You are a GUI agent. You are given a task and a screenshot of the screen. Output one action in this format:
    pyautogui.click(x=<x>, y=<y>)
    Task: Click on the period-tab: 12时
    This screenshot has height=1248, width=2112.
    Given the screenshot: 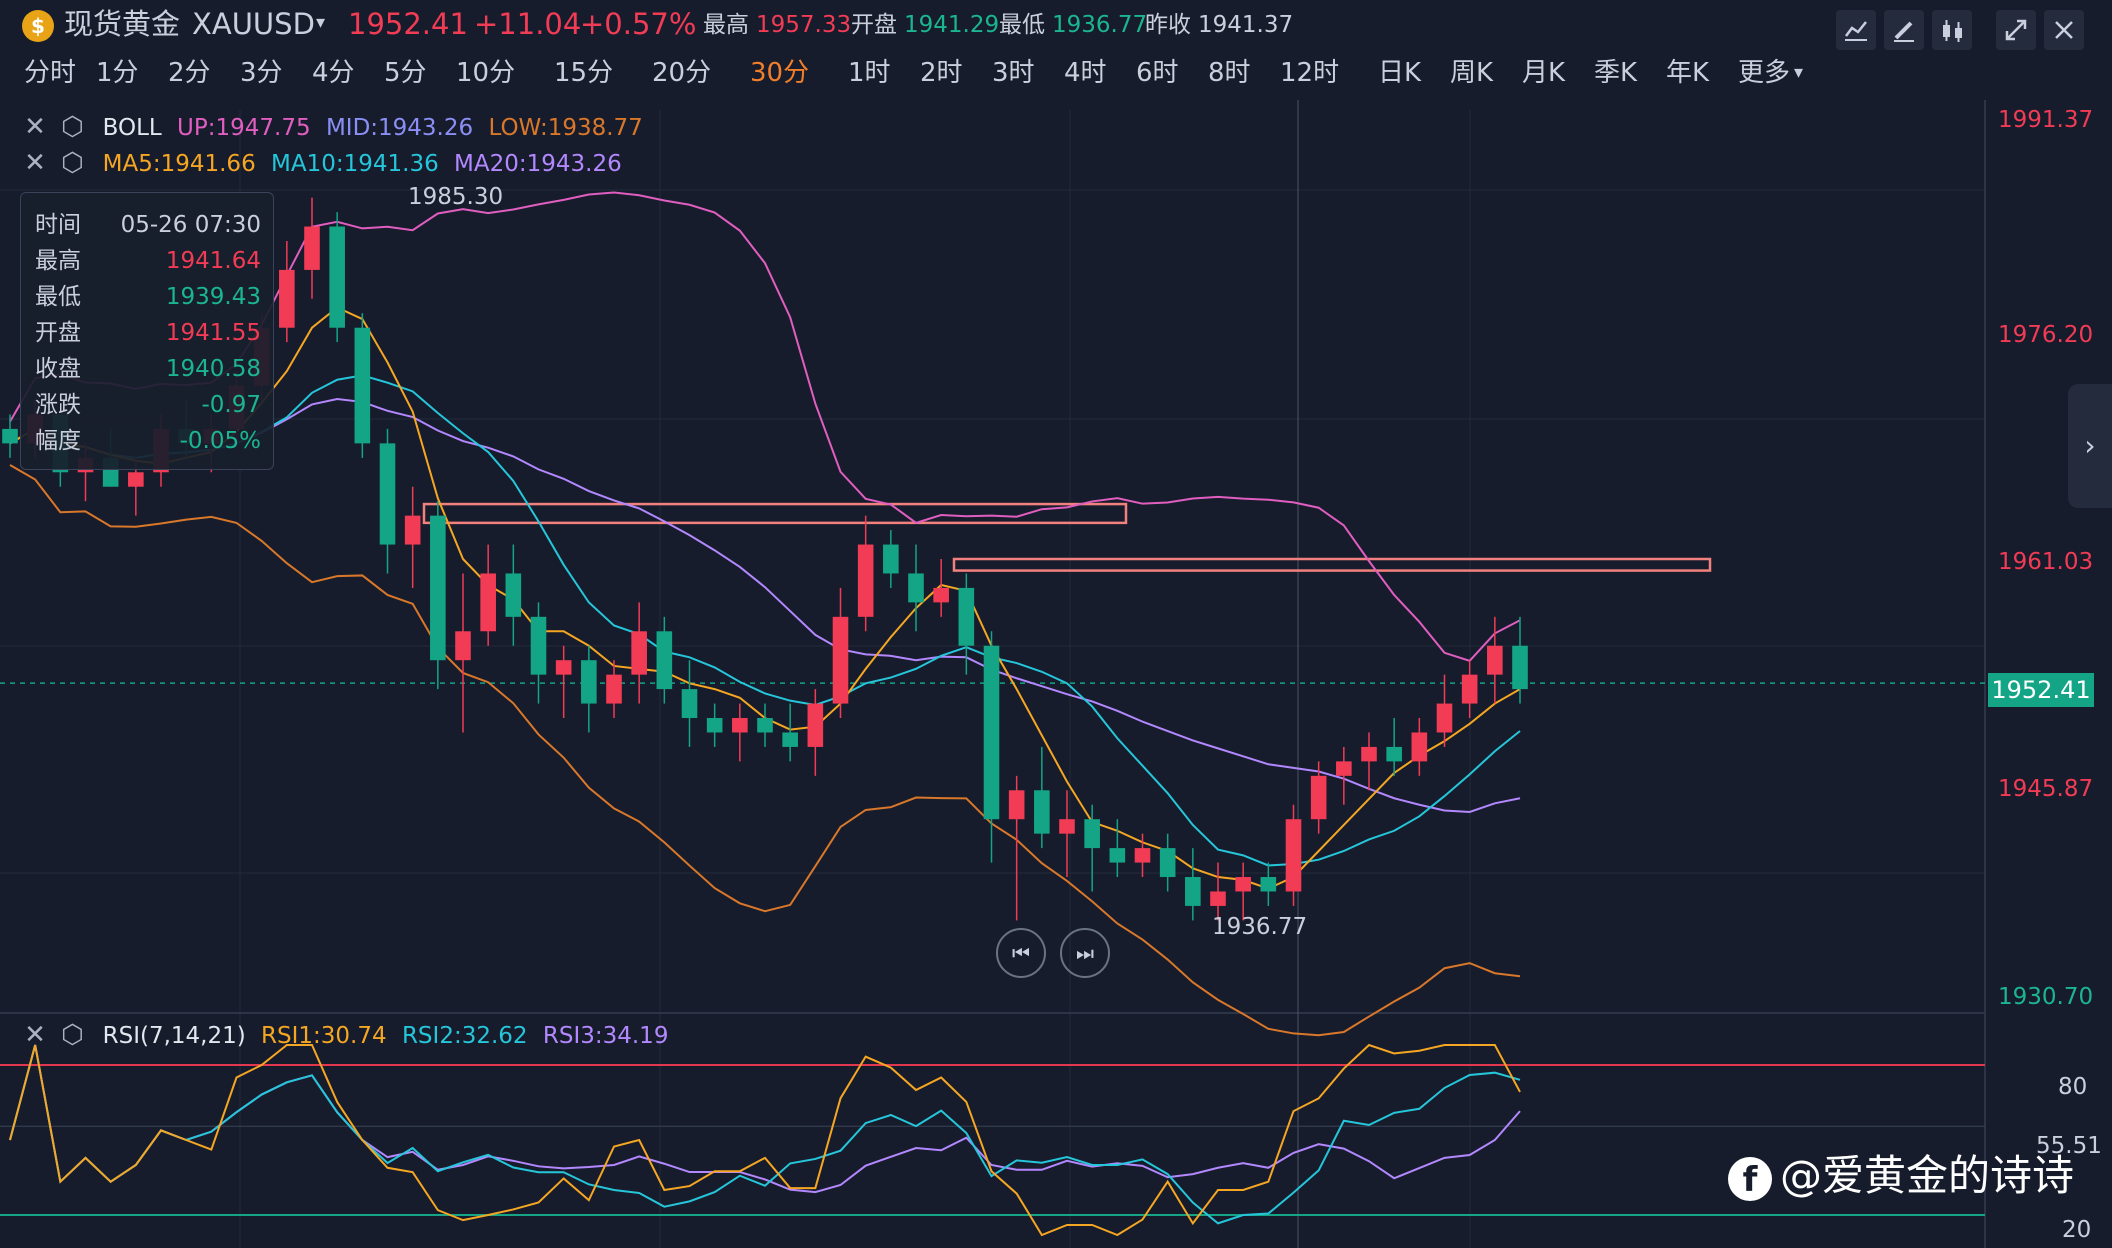 What is the action you would take?
    pyautogui.click(x=1310, y=73)
    